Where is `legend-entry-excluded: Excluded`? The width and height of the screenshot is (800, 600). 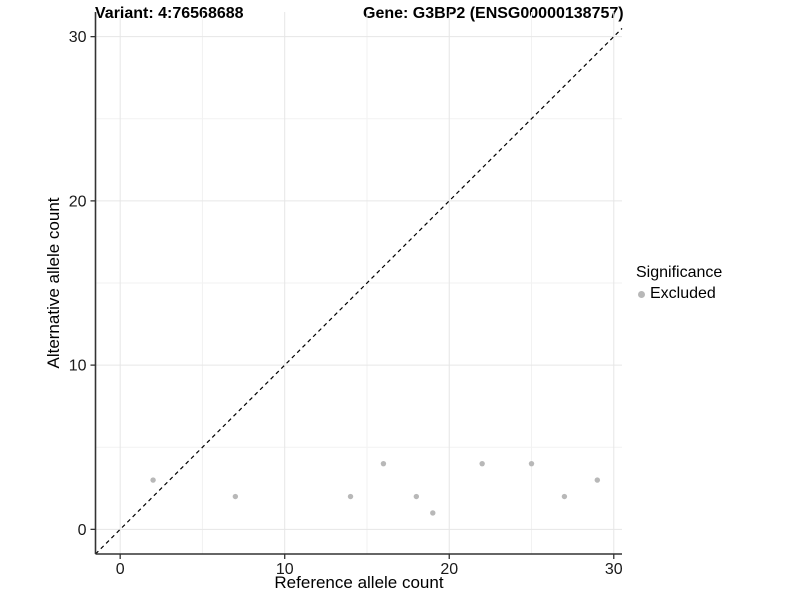
legend-entry-excluded: Excluded is located at coordinates (680, 294).